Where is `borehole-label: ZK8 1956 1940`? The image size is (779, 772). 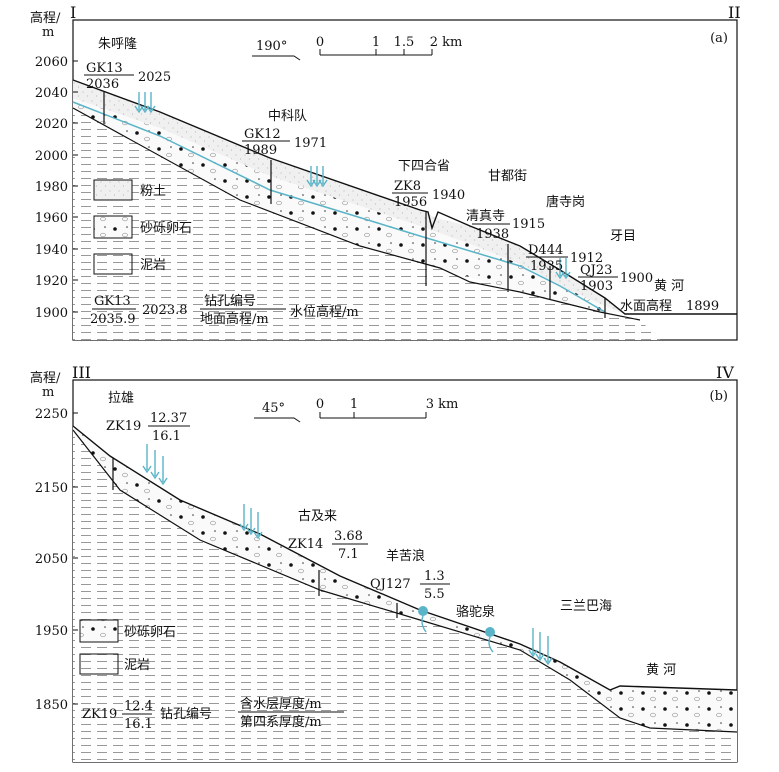 borehole-label: ZK8 1956 1940 is located at coordinates (428, 194).